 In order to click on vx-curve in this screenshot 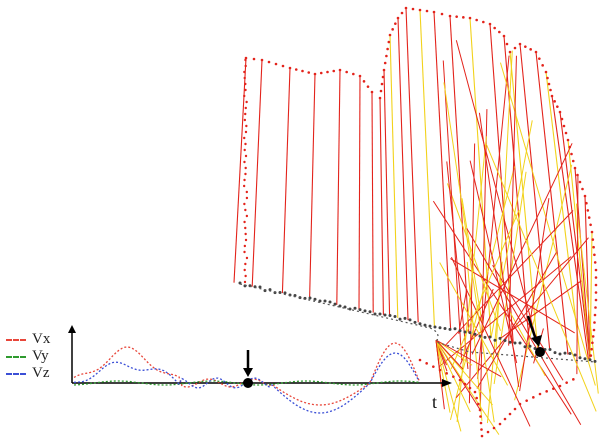, I will do `click(246, 374)`.